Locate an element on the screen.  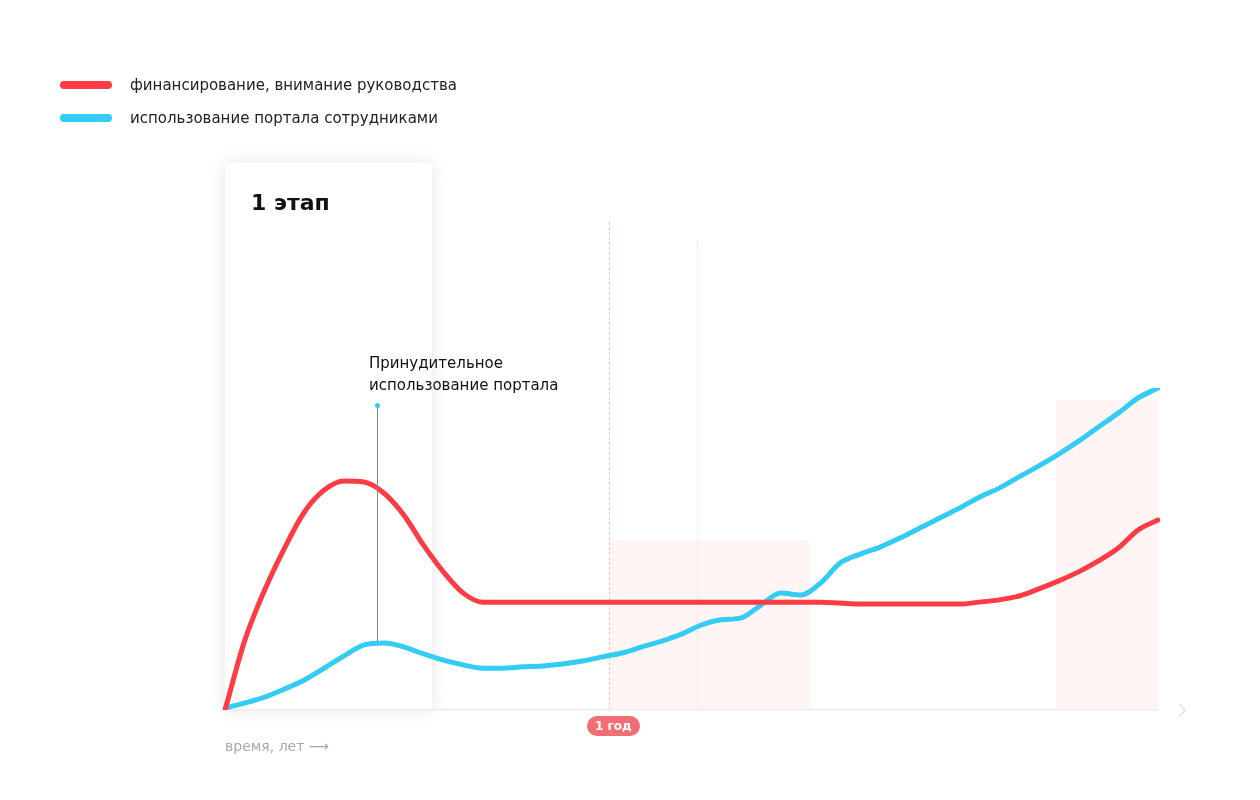
text: 1 этап is located at coordinates (290, 202).